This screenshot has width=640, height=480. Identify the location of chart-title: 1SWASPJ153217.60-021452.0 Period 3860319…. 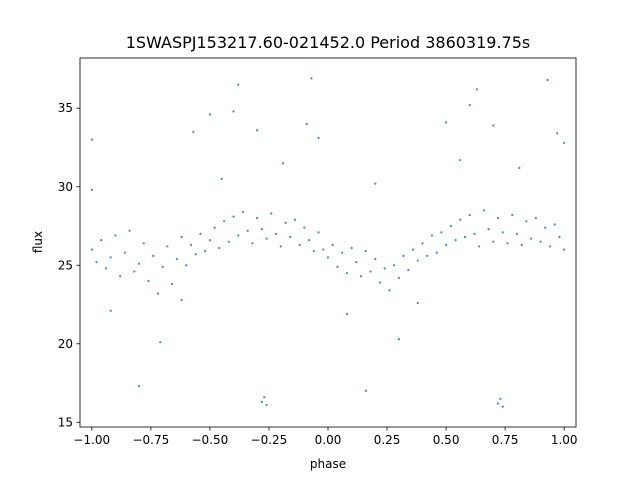
(328, 42).